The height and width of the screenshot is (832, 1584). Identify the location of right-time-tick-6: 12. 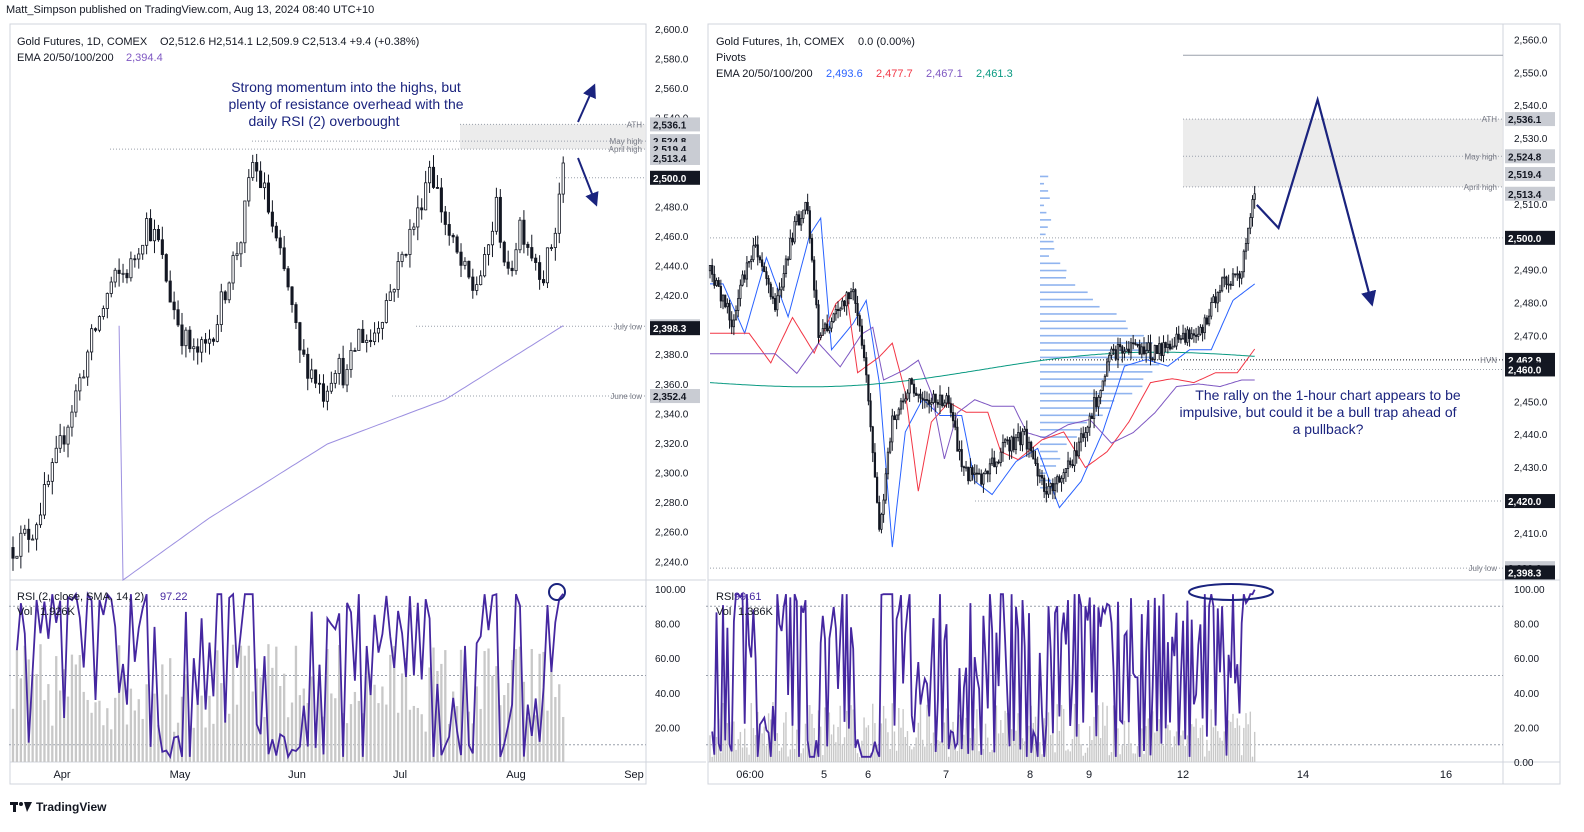
(1183, 775).